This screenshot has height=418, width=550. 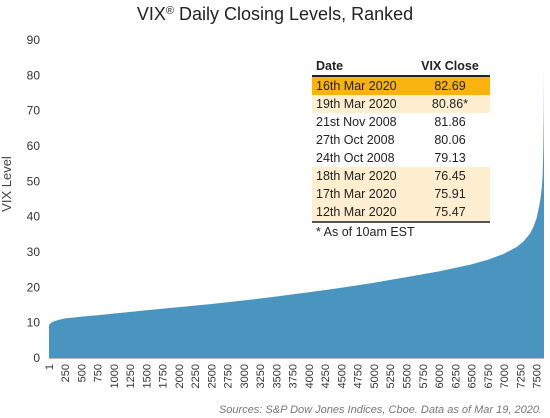 What do you see at coordinates (489, 376) in the screenshot?
I see `x-tick-label: 6750` at bounding box center [489, 376].